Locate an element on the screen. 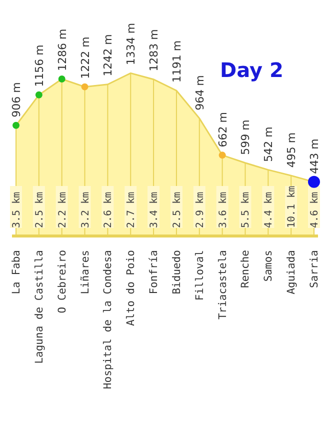 The width and height of the screenshot is (324, 426). annotation: 3.6 km is located at coordinates (223, 210).